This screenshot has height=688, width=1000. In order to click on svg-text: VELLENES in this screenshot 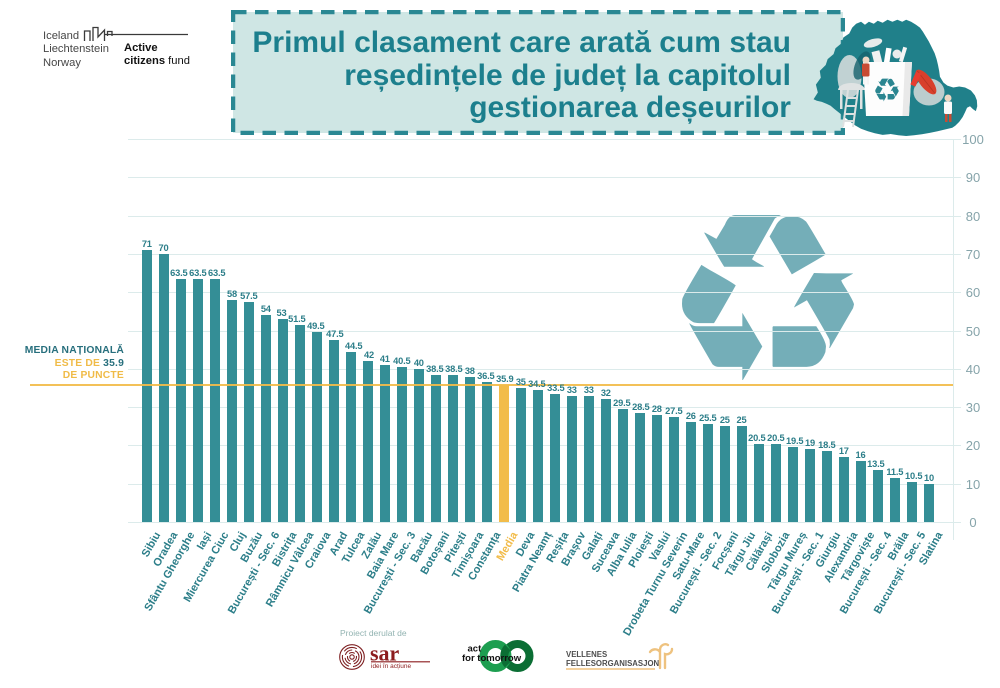, I will do `click(586, 654)`.